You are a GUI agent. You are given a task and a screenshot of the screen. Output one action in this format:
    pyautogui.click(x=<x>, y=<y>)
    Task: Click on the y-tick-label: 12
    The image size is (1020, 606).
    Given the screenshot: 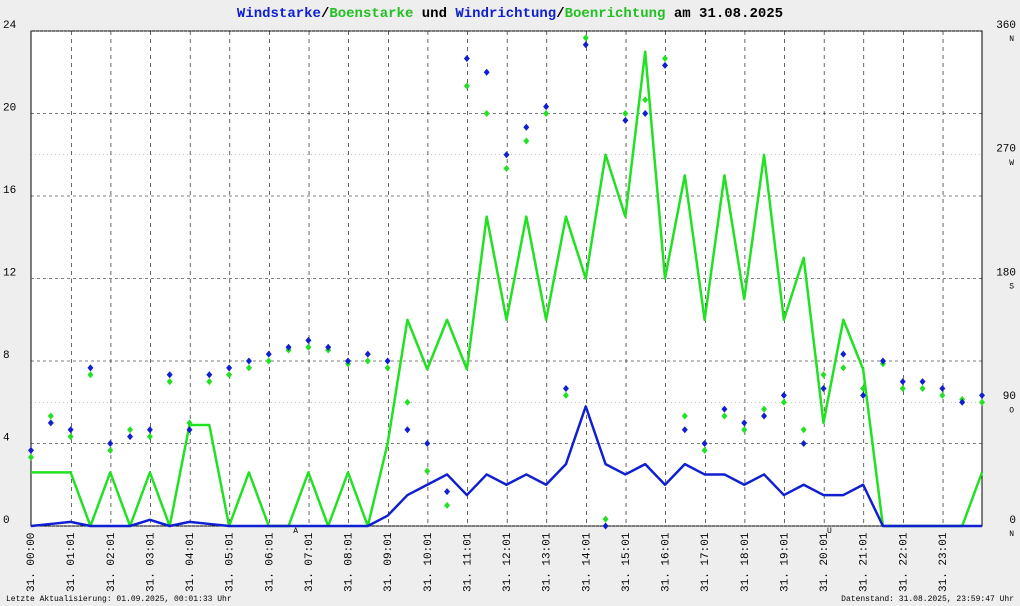 What is the action you would take?
    pyautogui.click(x=9, y=273)
    